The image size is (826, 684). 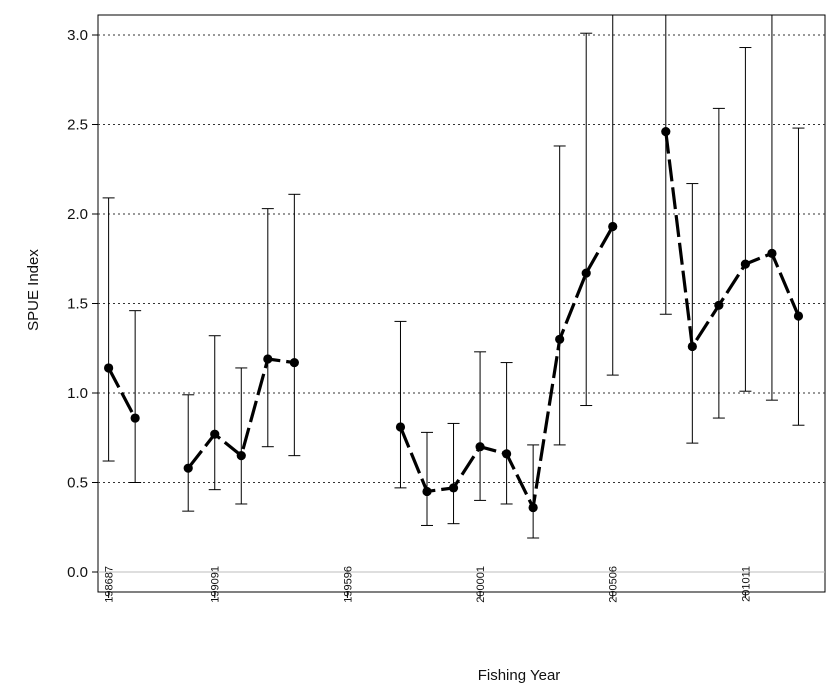 I want to click on y-tick-label: 1.0, so click(x=77, y=393).